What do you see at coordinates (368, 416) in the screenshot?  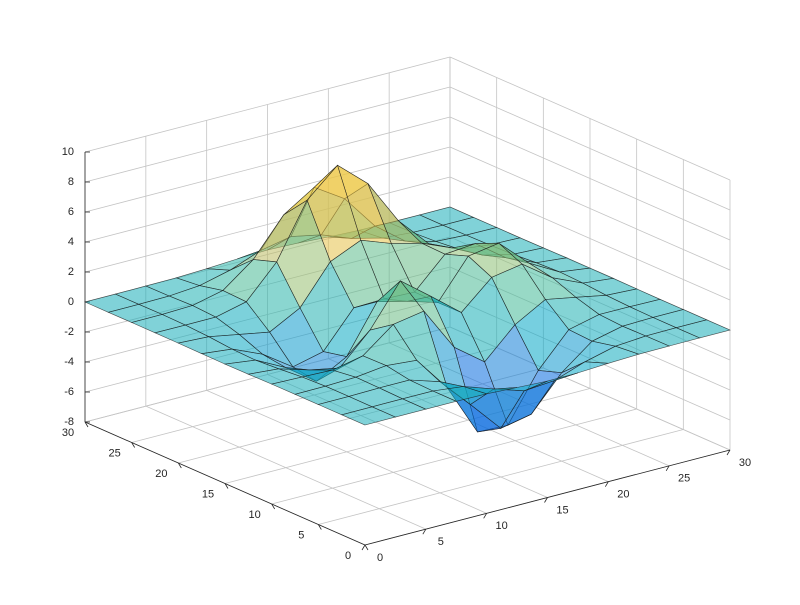 I see `surface-face` at bounding box center [368, 416].